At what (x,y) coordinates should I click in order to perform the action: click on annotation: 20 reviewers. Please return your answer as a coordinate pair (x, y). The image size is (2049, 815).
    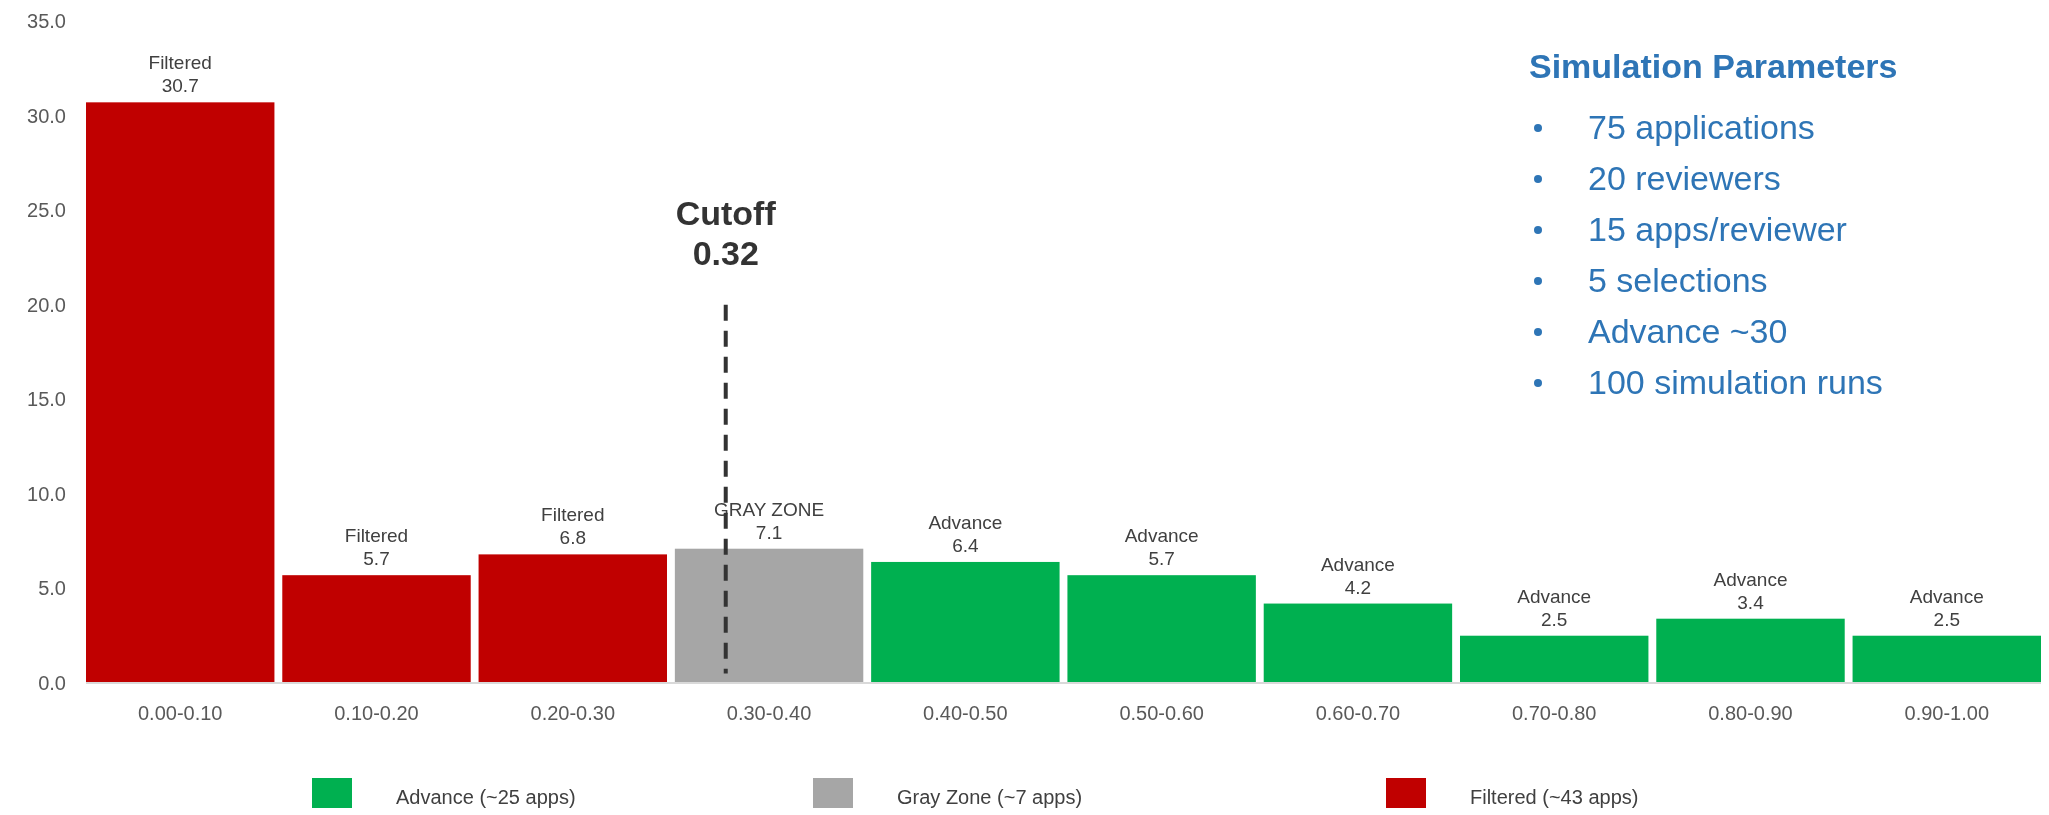
    Looking at the image, I should click on (1684, 178).